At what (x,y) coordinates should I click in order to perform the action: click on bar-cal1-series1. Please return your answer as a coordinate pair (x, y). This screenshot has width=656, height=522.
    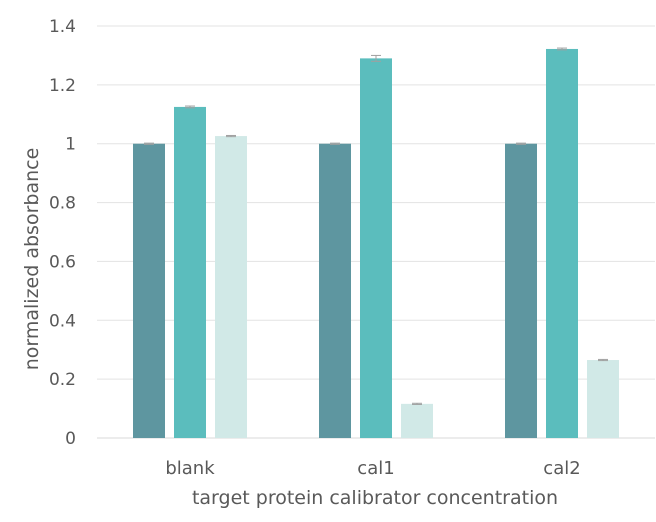
    Looking at the image, I should click on (335, 290).